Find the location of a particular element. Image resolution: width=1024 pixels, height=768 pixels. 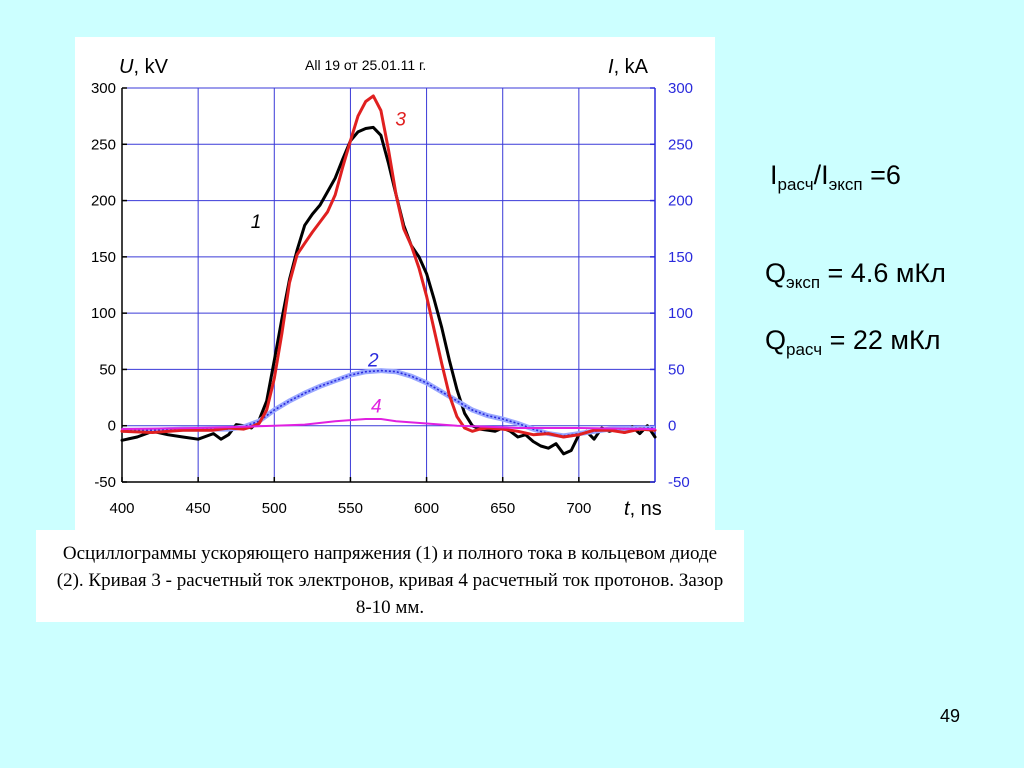

tick-label-x: 600 is located at coordinates (426, 508).